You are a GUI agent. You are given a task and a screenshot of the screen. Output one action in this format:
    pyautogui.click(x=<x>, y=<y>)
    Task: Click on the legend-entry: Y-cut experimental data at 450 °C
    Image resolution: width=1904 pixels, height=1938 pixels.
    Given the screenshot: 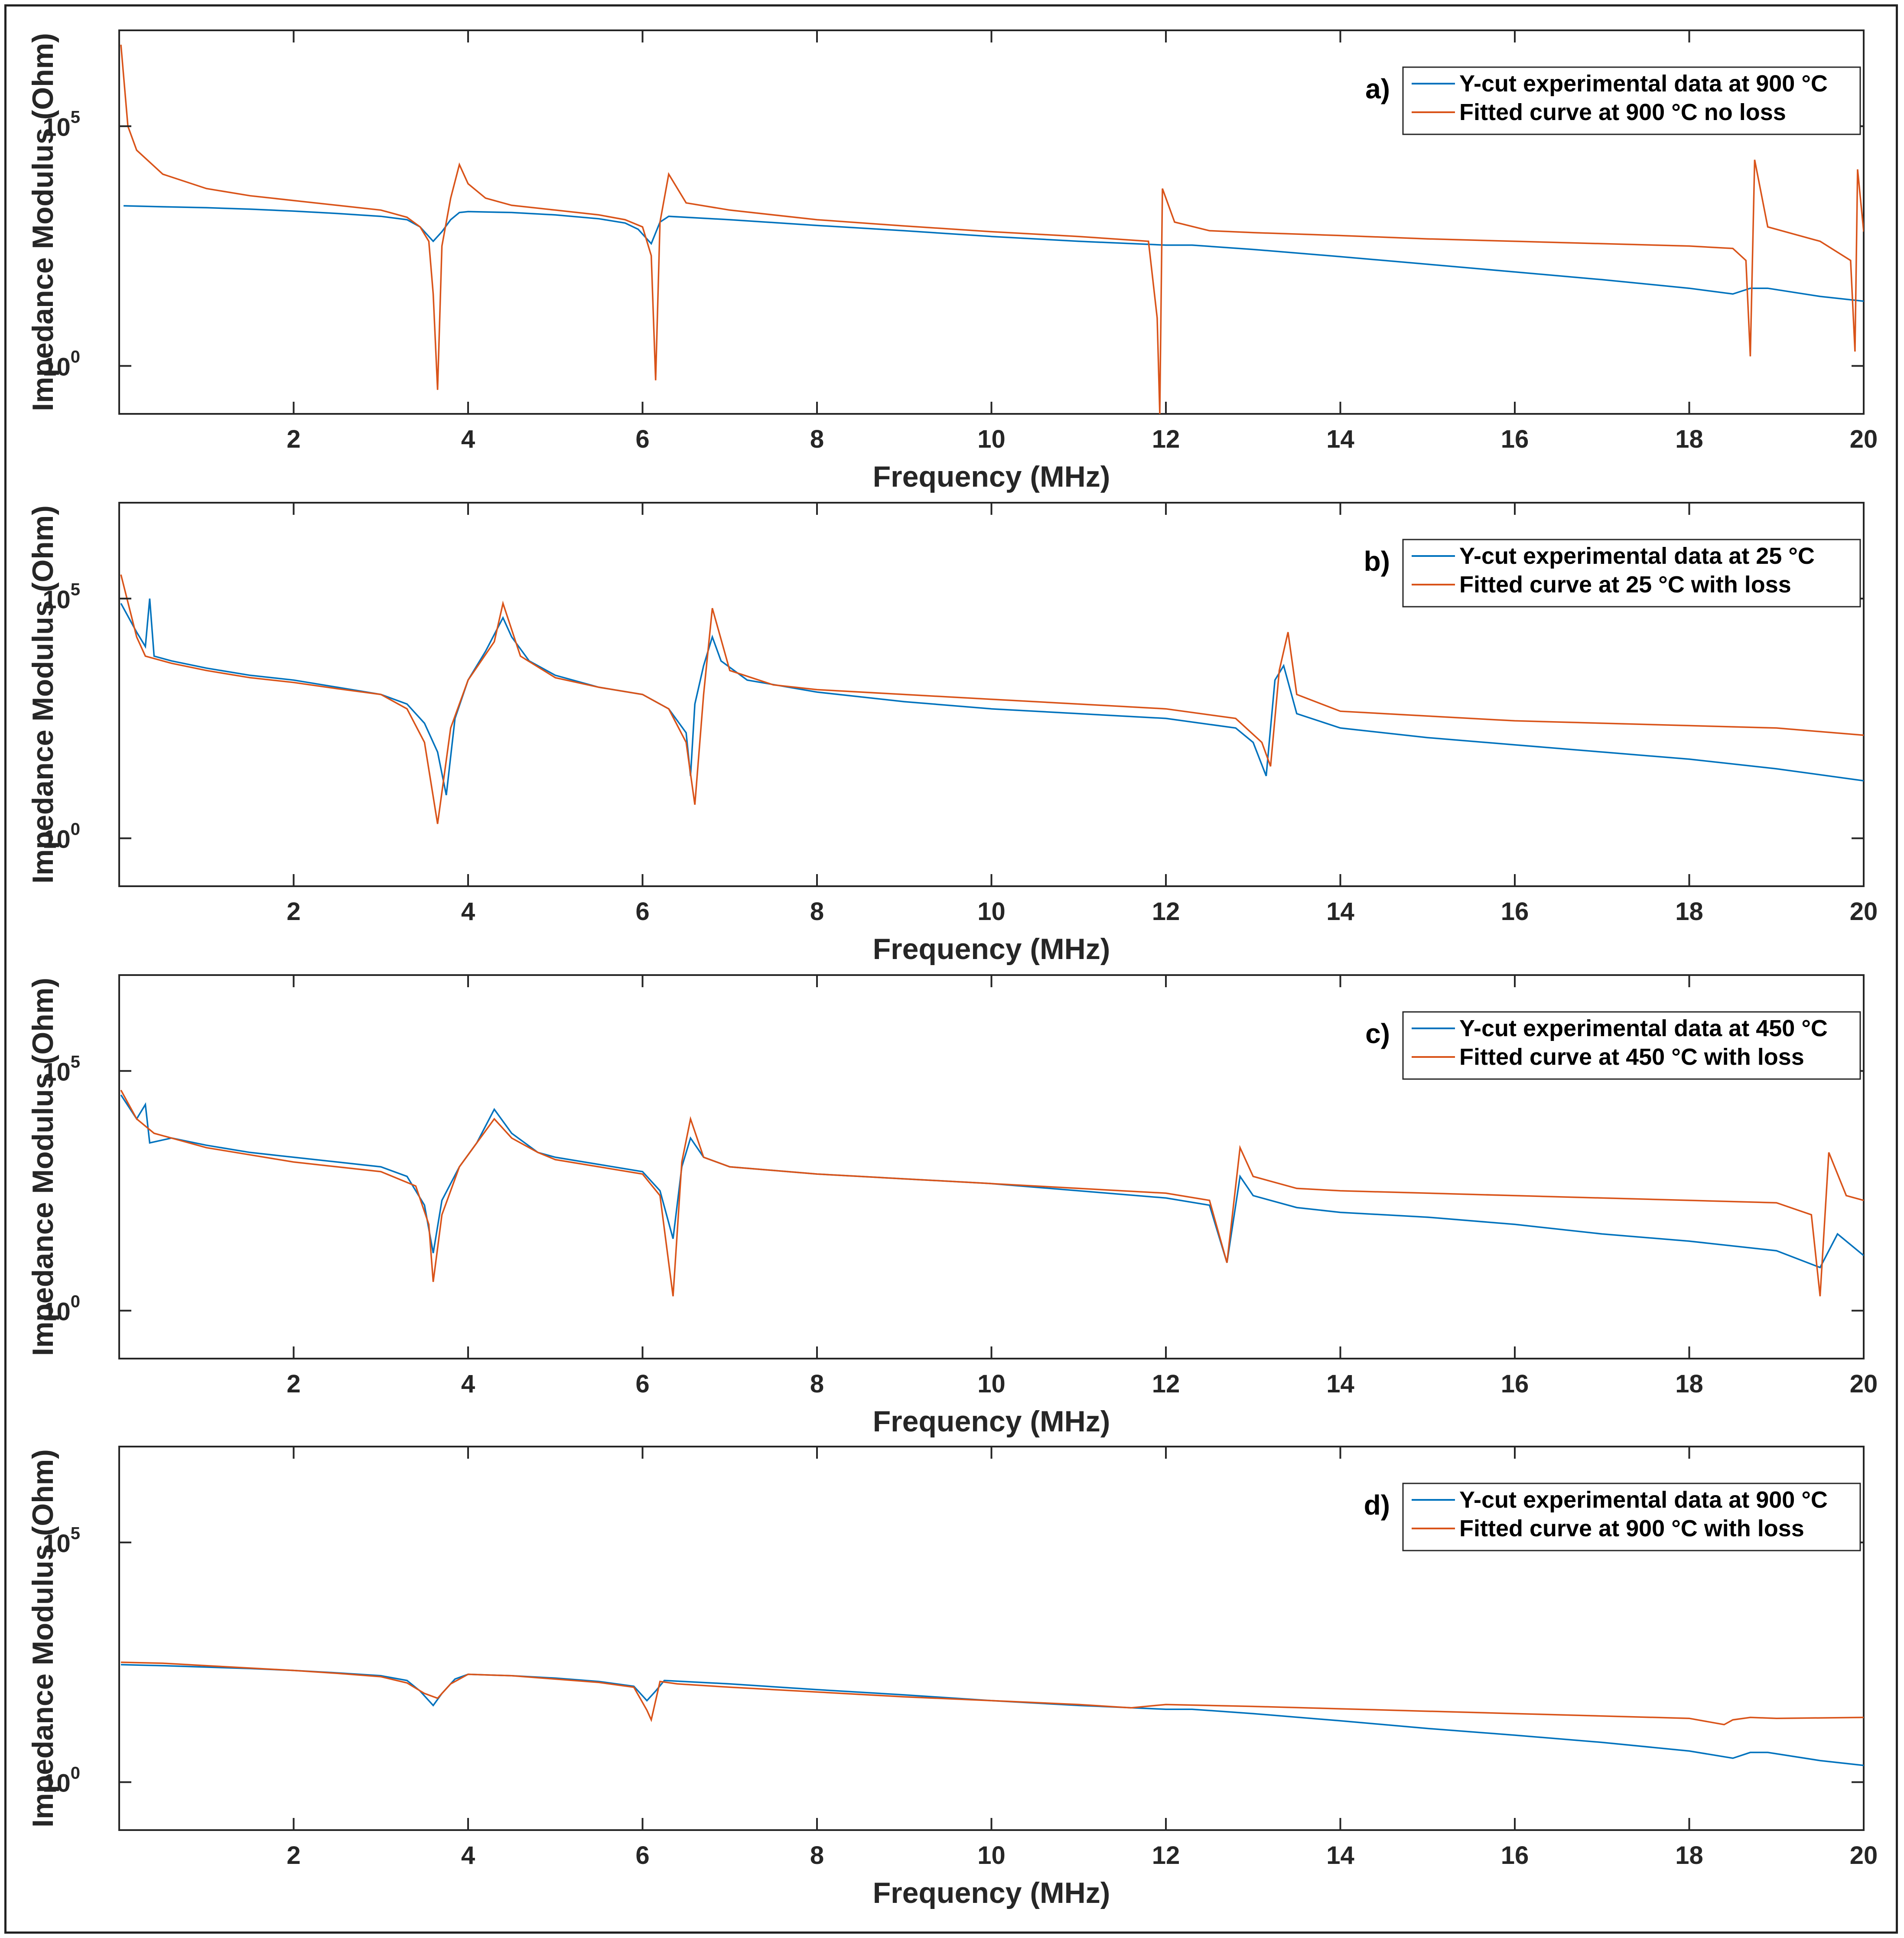 What is the action you would take?
    pyautogui.click(x=1643, y=1028)
    